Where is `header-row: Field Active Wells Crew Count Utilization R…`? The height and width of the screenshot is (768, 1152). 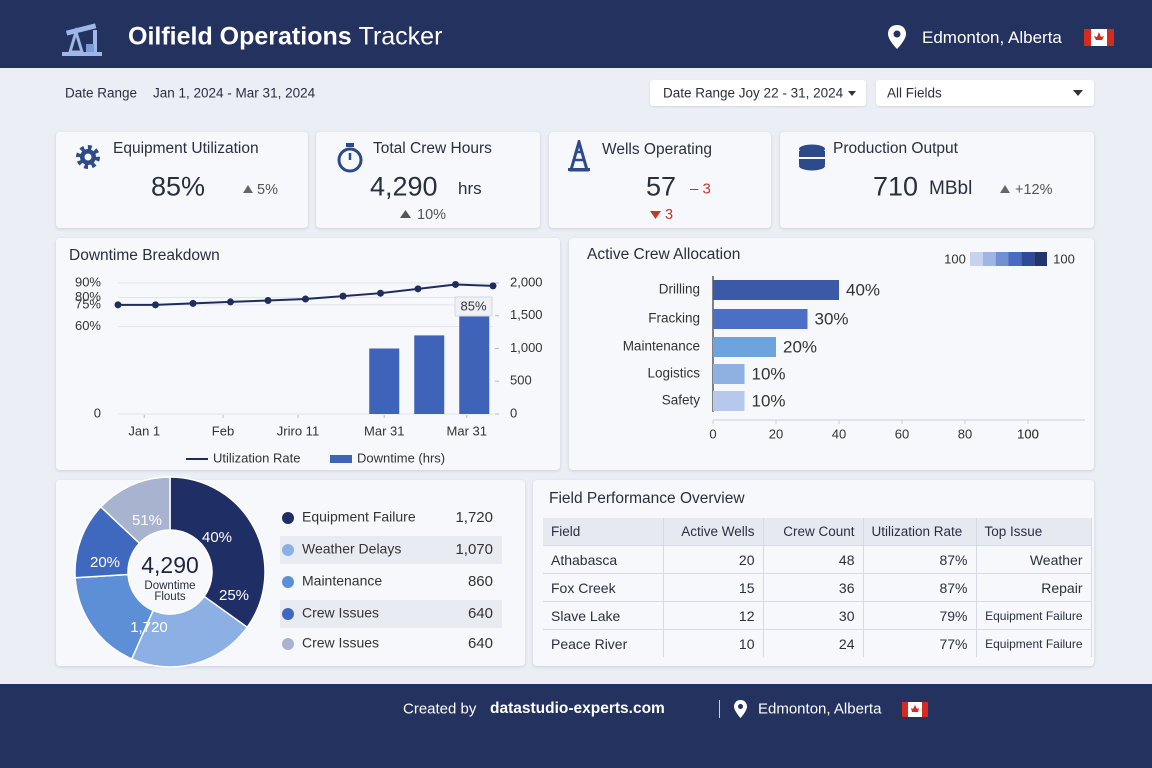
header-row: Field Active Wells Crew Count Utilization R… is located at coordinates (817, 532).